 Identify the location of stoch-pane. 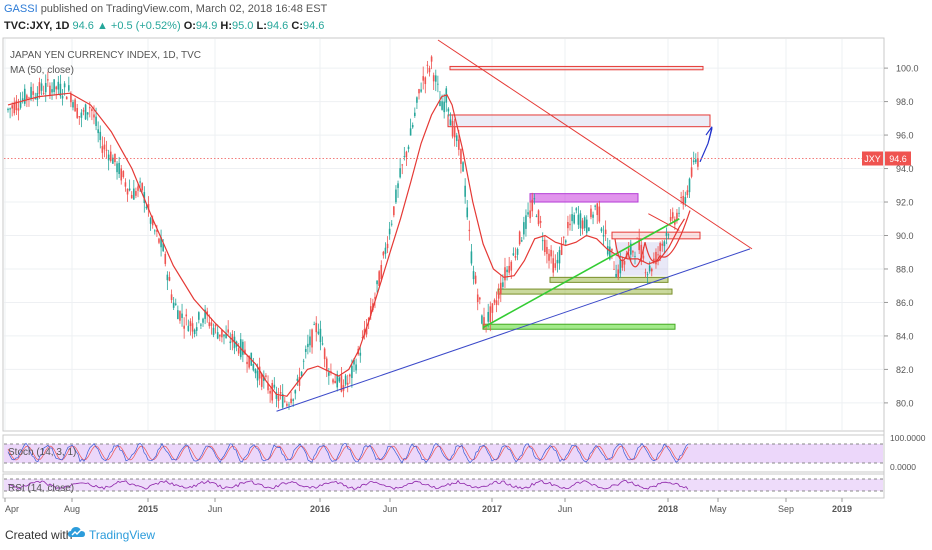
(443, 453).